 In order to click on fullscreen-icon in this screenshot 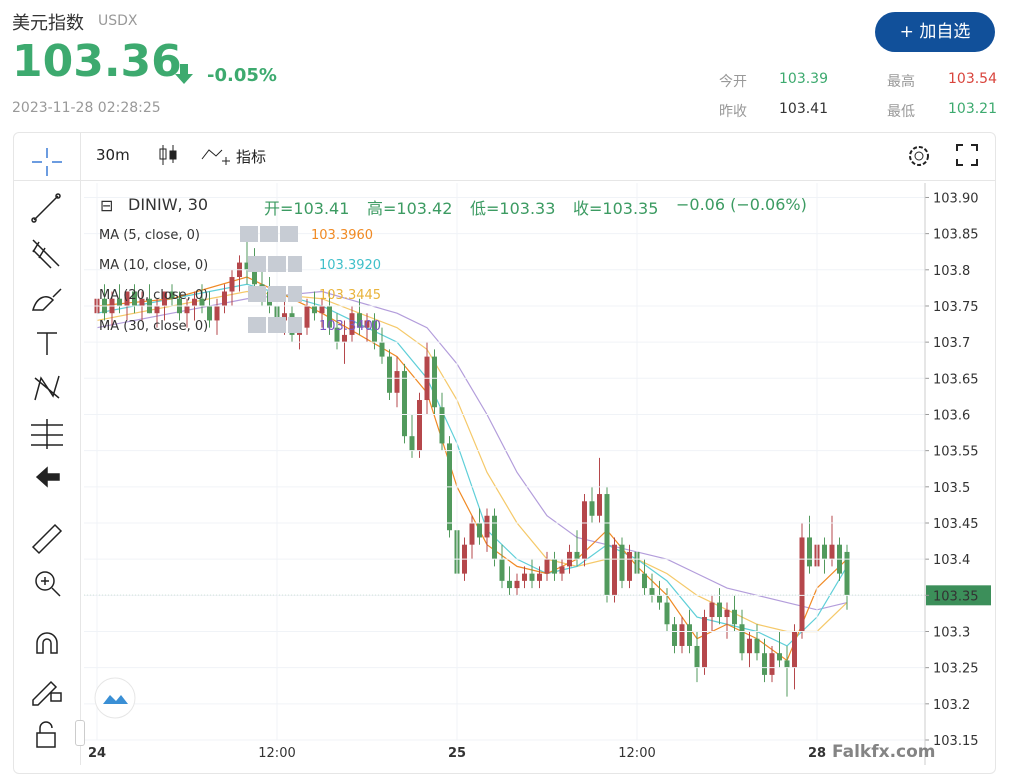, I will do `click(967, 155)`.